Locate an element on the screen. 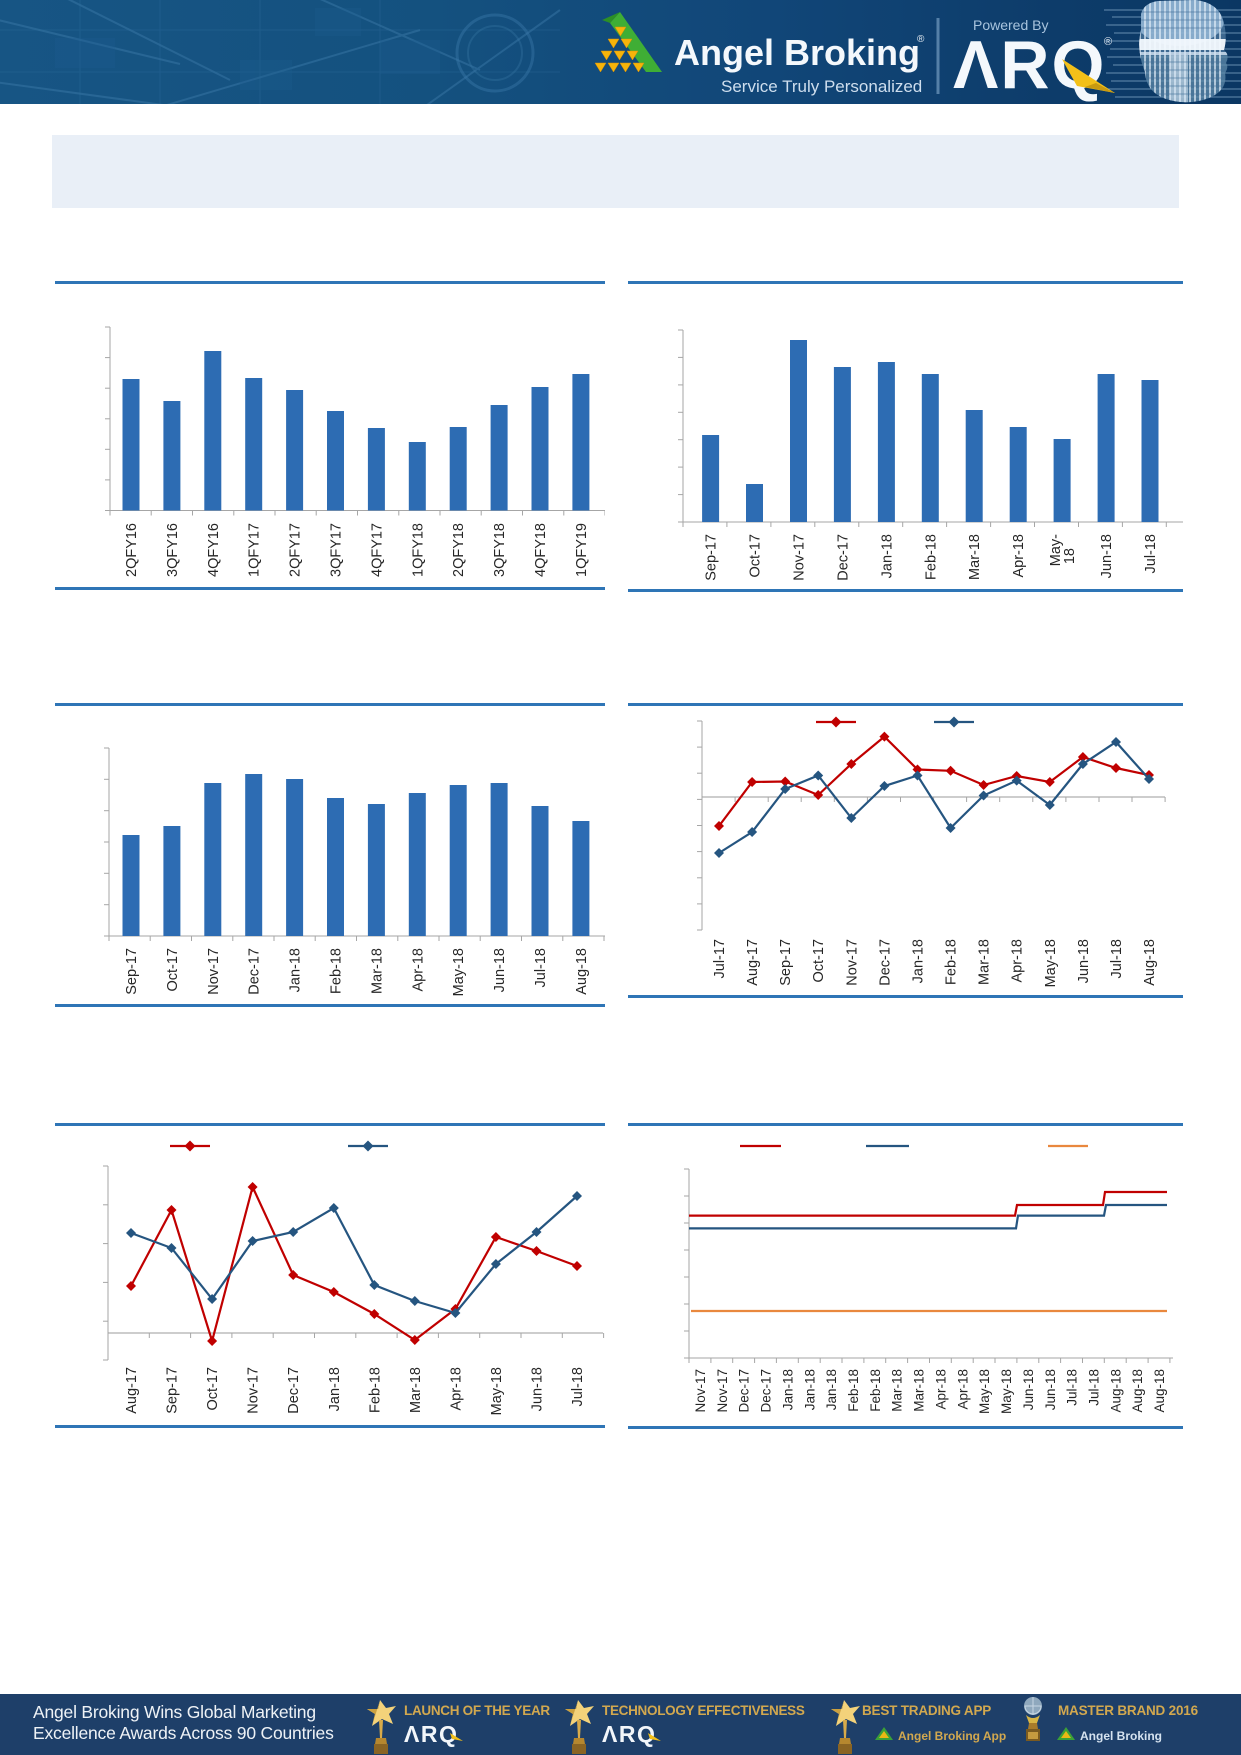 Image resolution: width=1241 pixels, height=1755 pixels. svg-text: 1QFY17 is located at coordinates (255, 550).